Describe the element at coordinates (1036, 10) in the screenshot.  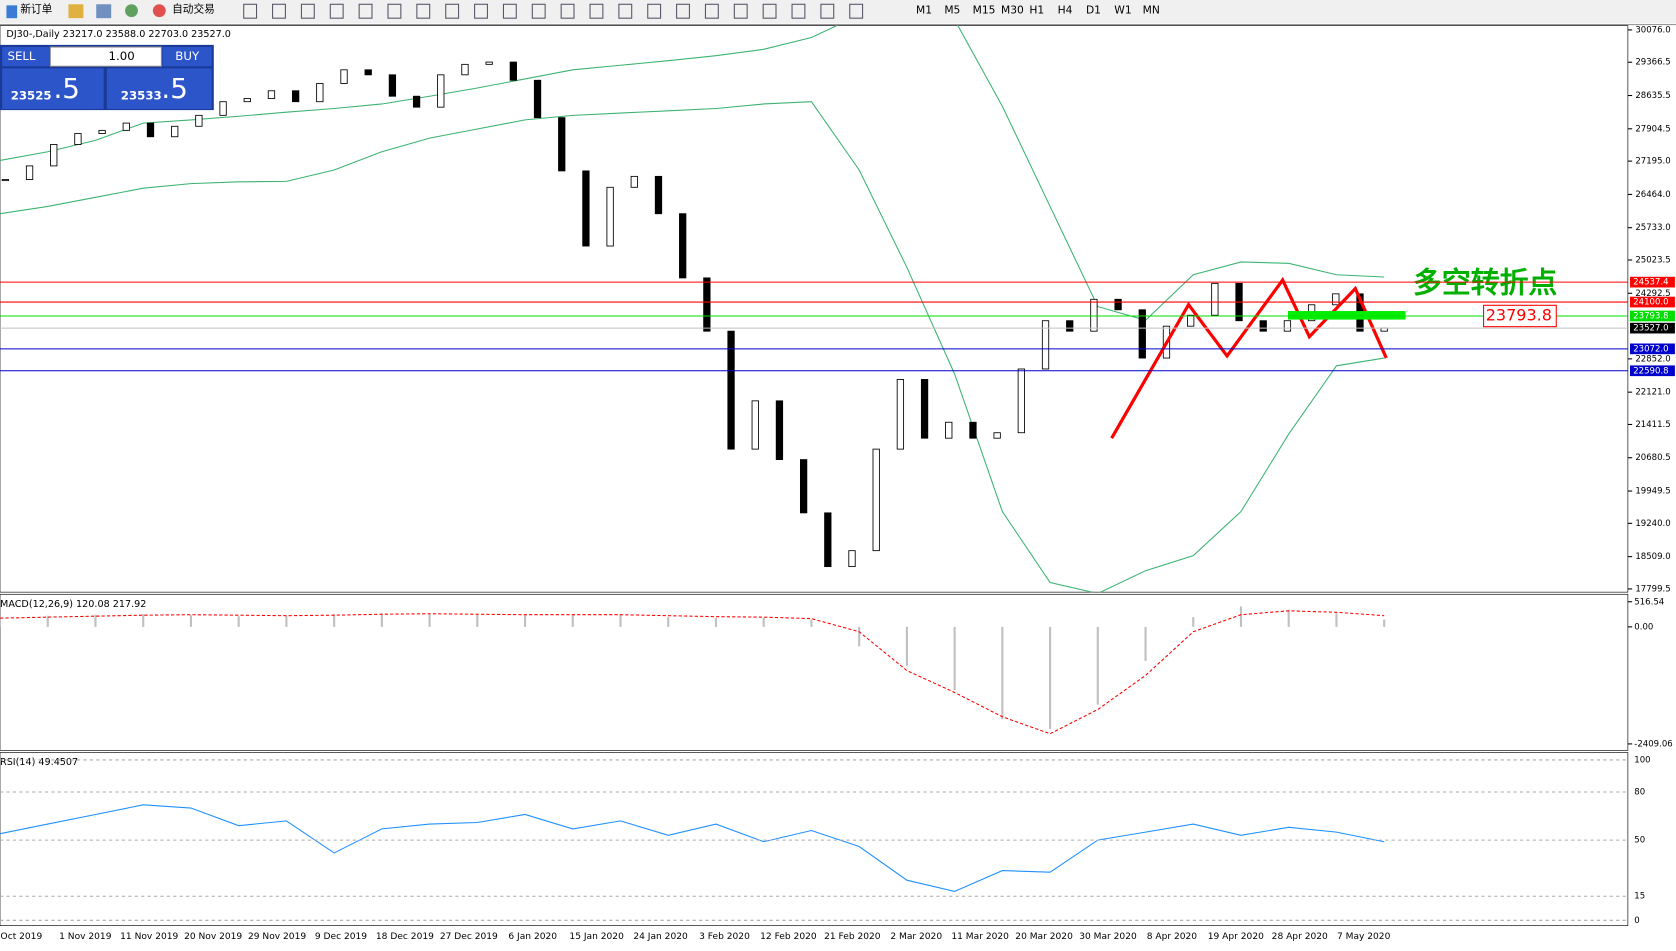
I see `timeframe-button: H1` at that location.